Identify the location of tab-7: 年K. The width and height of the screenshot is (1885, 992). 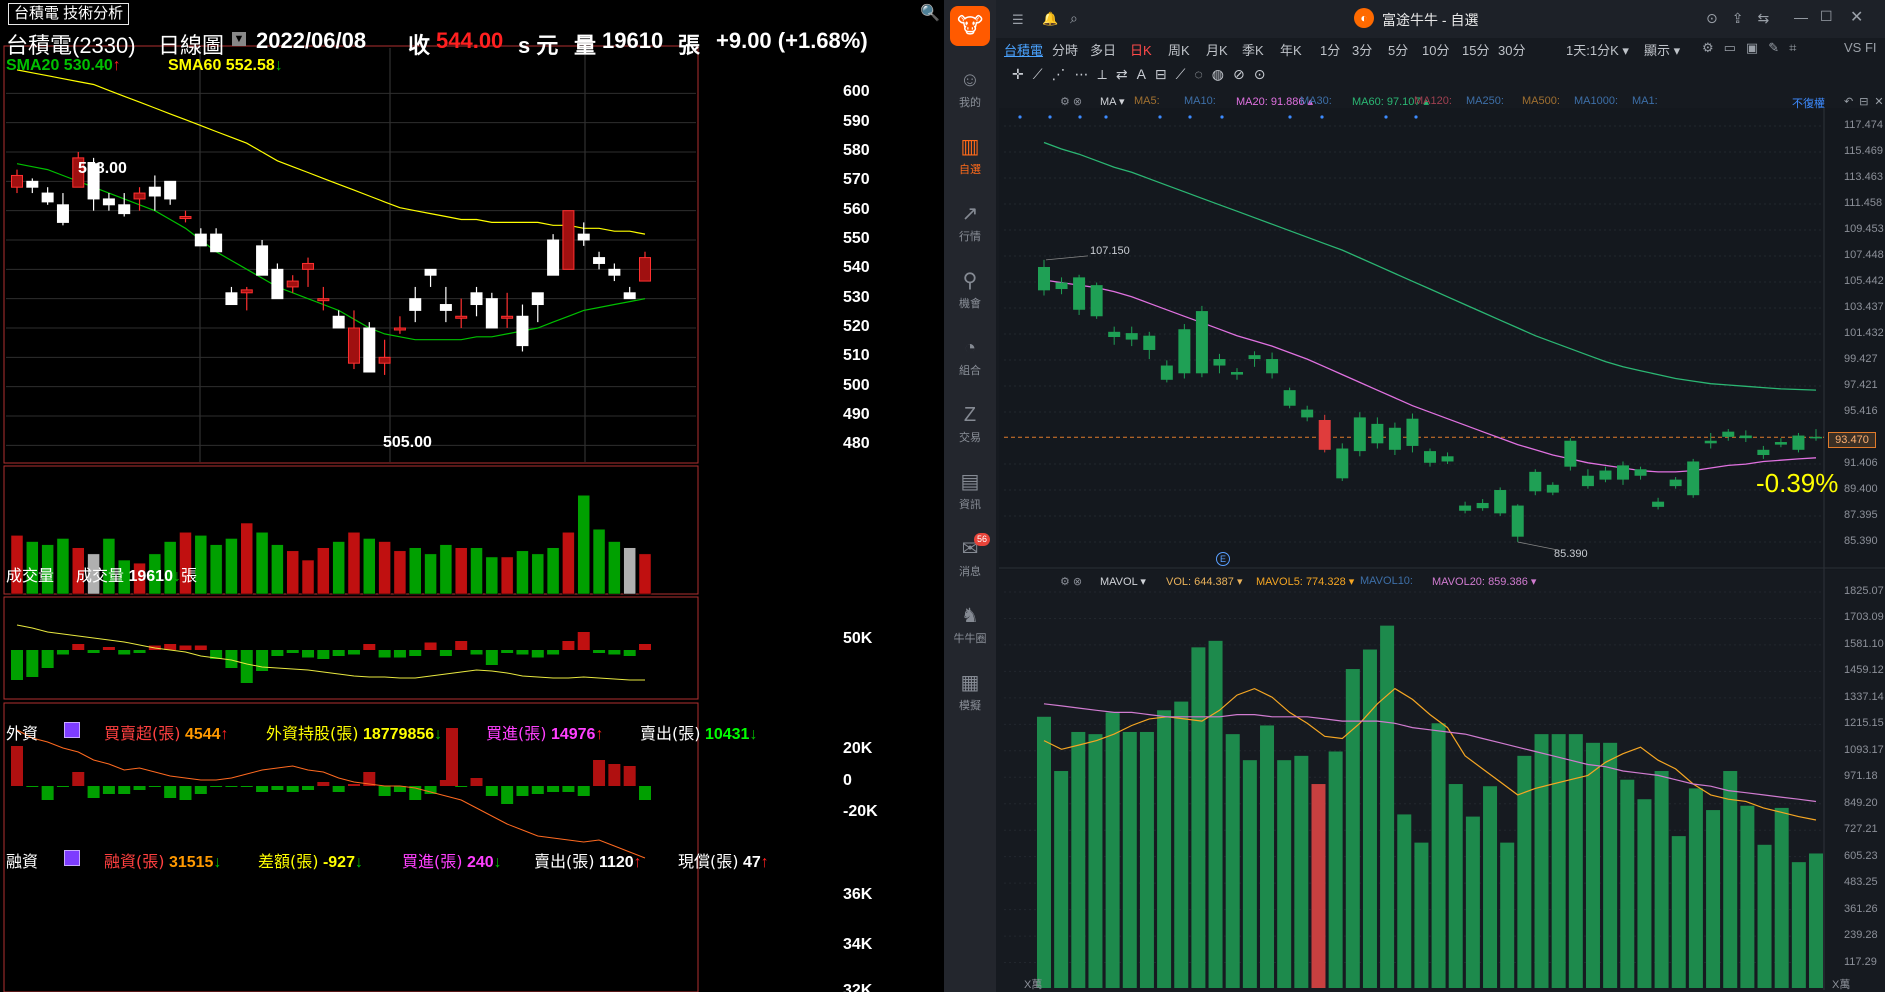
(1291, 50).